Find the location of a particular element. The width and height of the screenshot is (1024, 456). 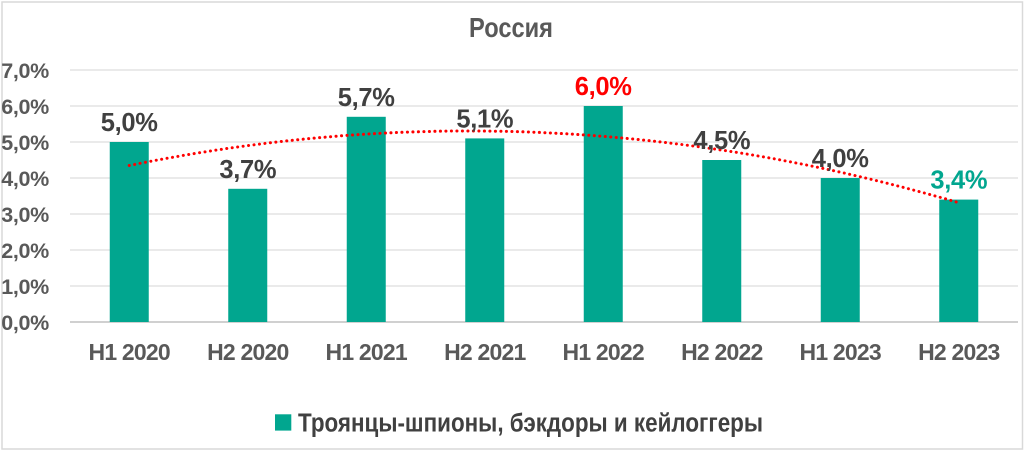

svg-text: Россия is located at coordinates (511, 27).